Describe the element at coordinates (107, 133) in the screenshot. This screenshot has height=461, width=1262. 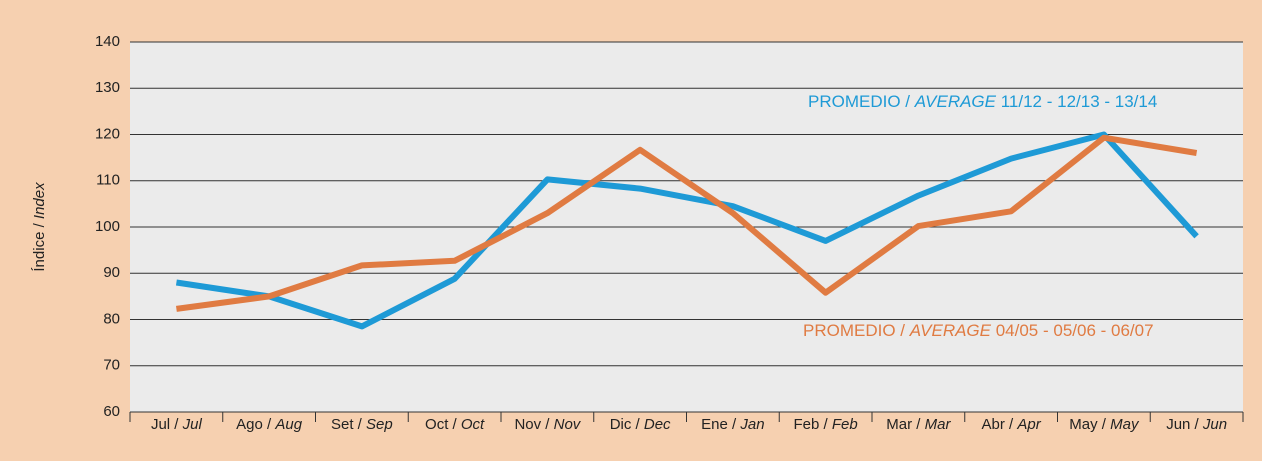
I see `y-tick-label: 120` at that location.